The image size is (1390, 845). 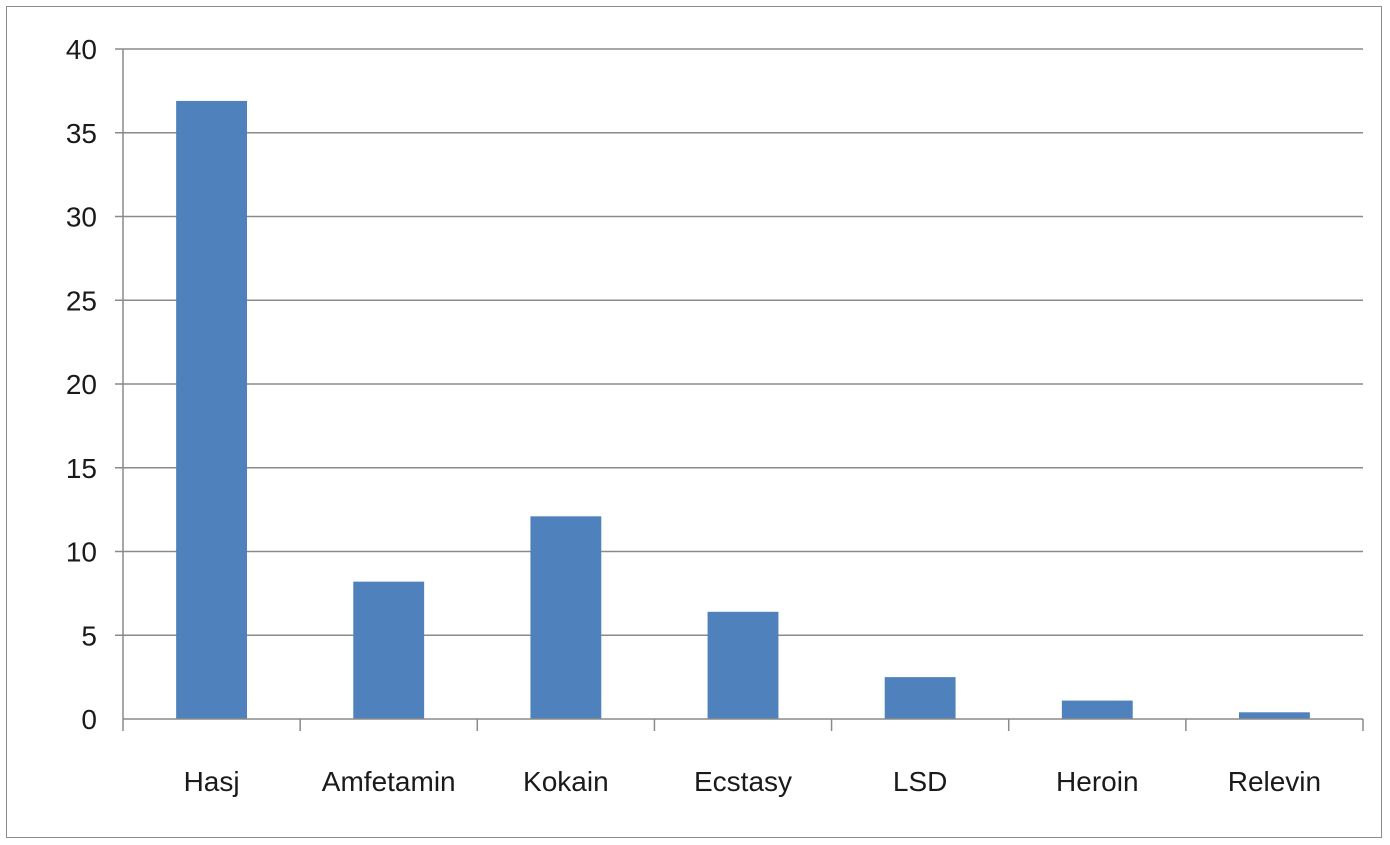 What do you see at coordinates (1097, 781) in the screenshot?
I see `x-category-label: Heroin` at bounding box center [1097, 781].